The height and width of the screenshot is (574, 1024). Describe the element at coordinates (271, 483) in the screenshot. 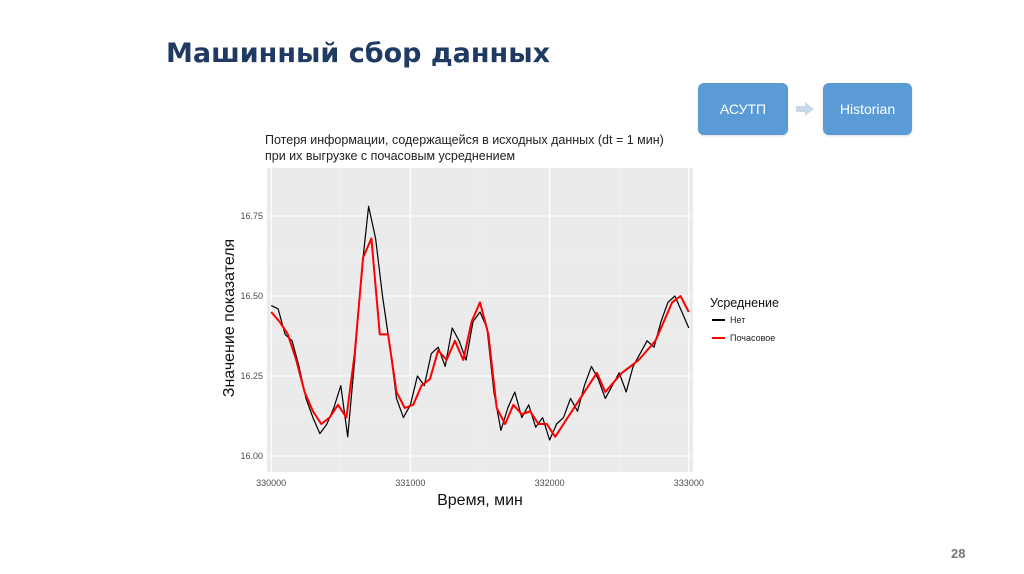

I see `x-tick-label: 330000` at that location.